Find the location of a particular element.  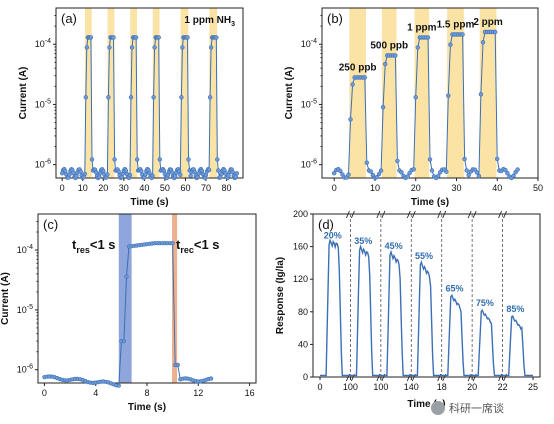

concentration-label: 500 ppb is located at coordinates (389, 46).